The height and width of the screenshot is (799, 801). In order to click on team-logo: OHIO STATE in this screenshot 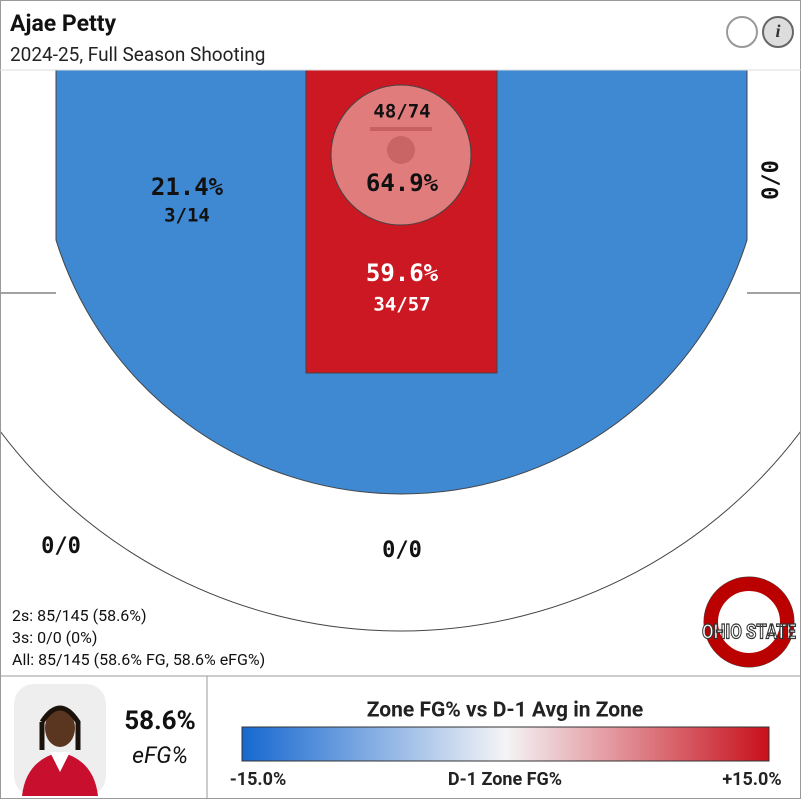, I will do `click(749, 622)`.